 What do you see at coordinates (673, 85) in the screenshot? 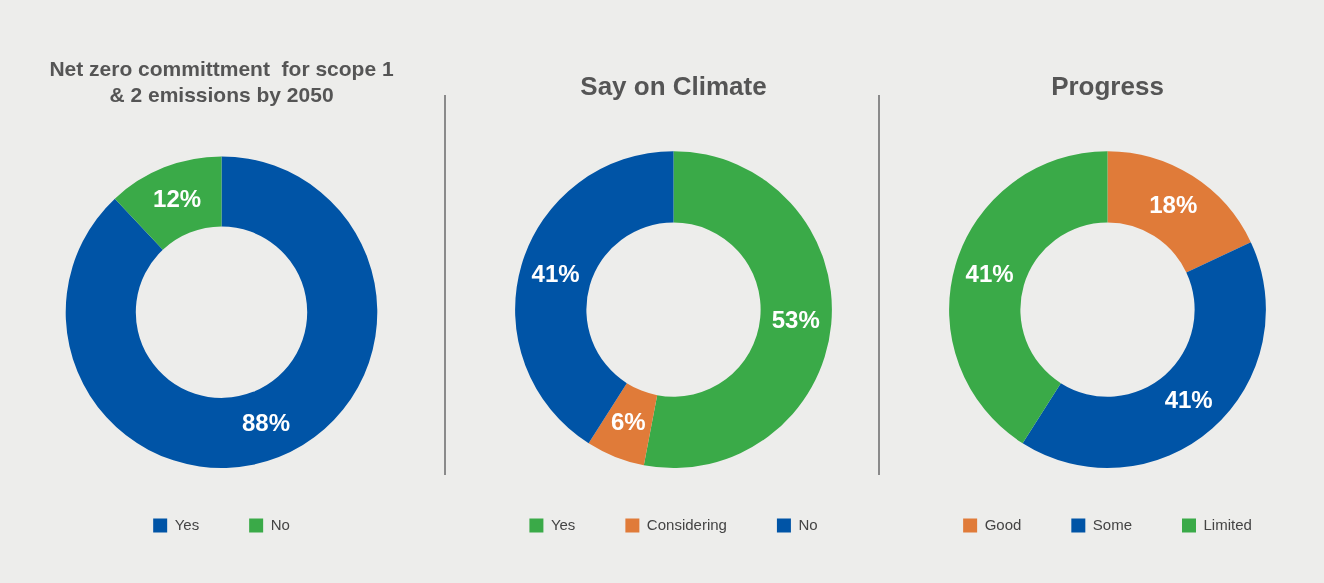
I see `chart-title: Say on Climate` at bounding box center [673, 85].